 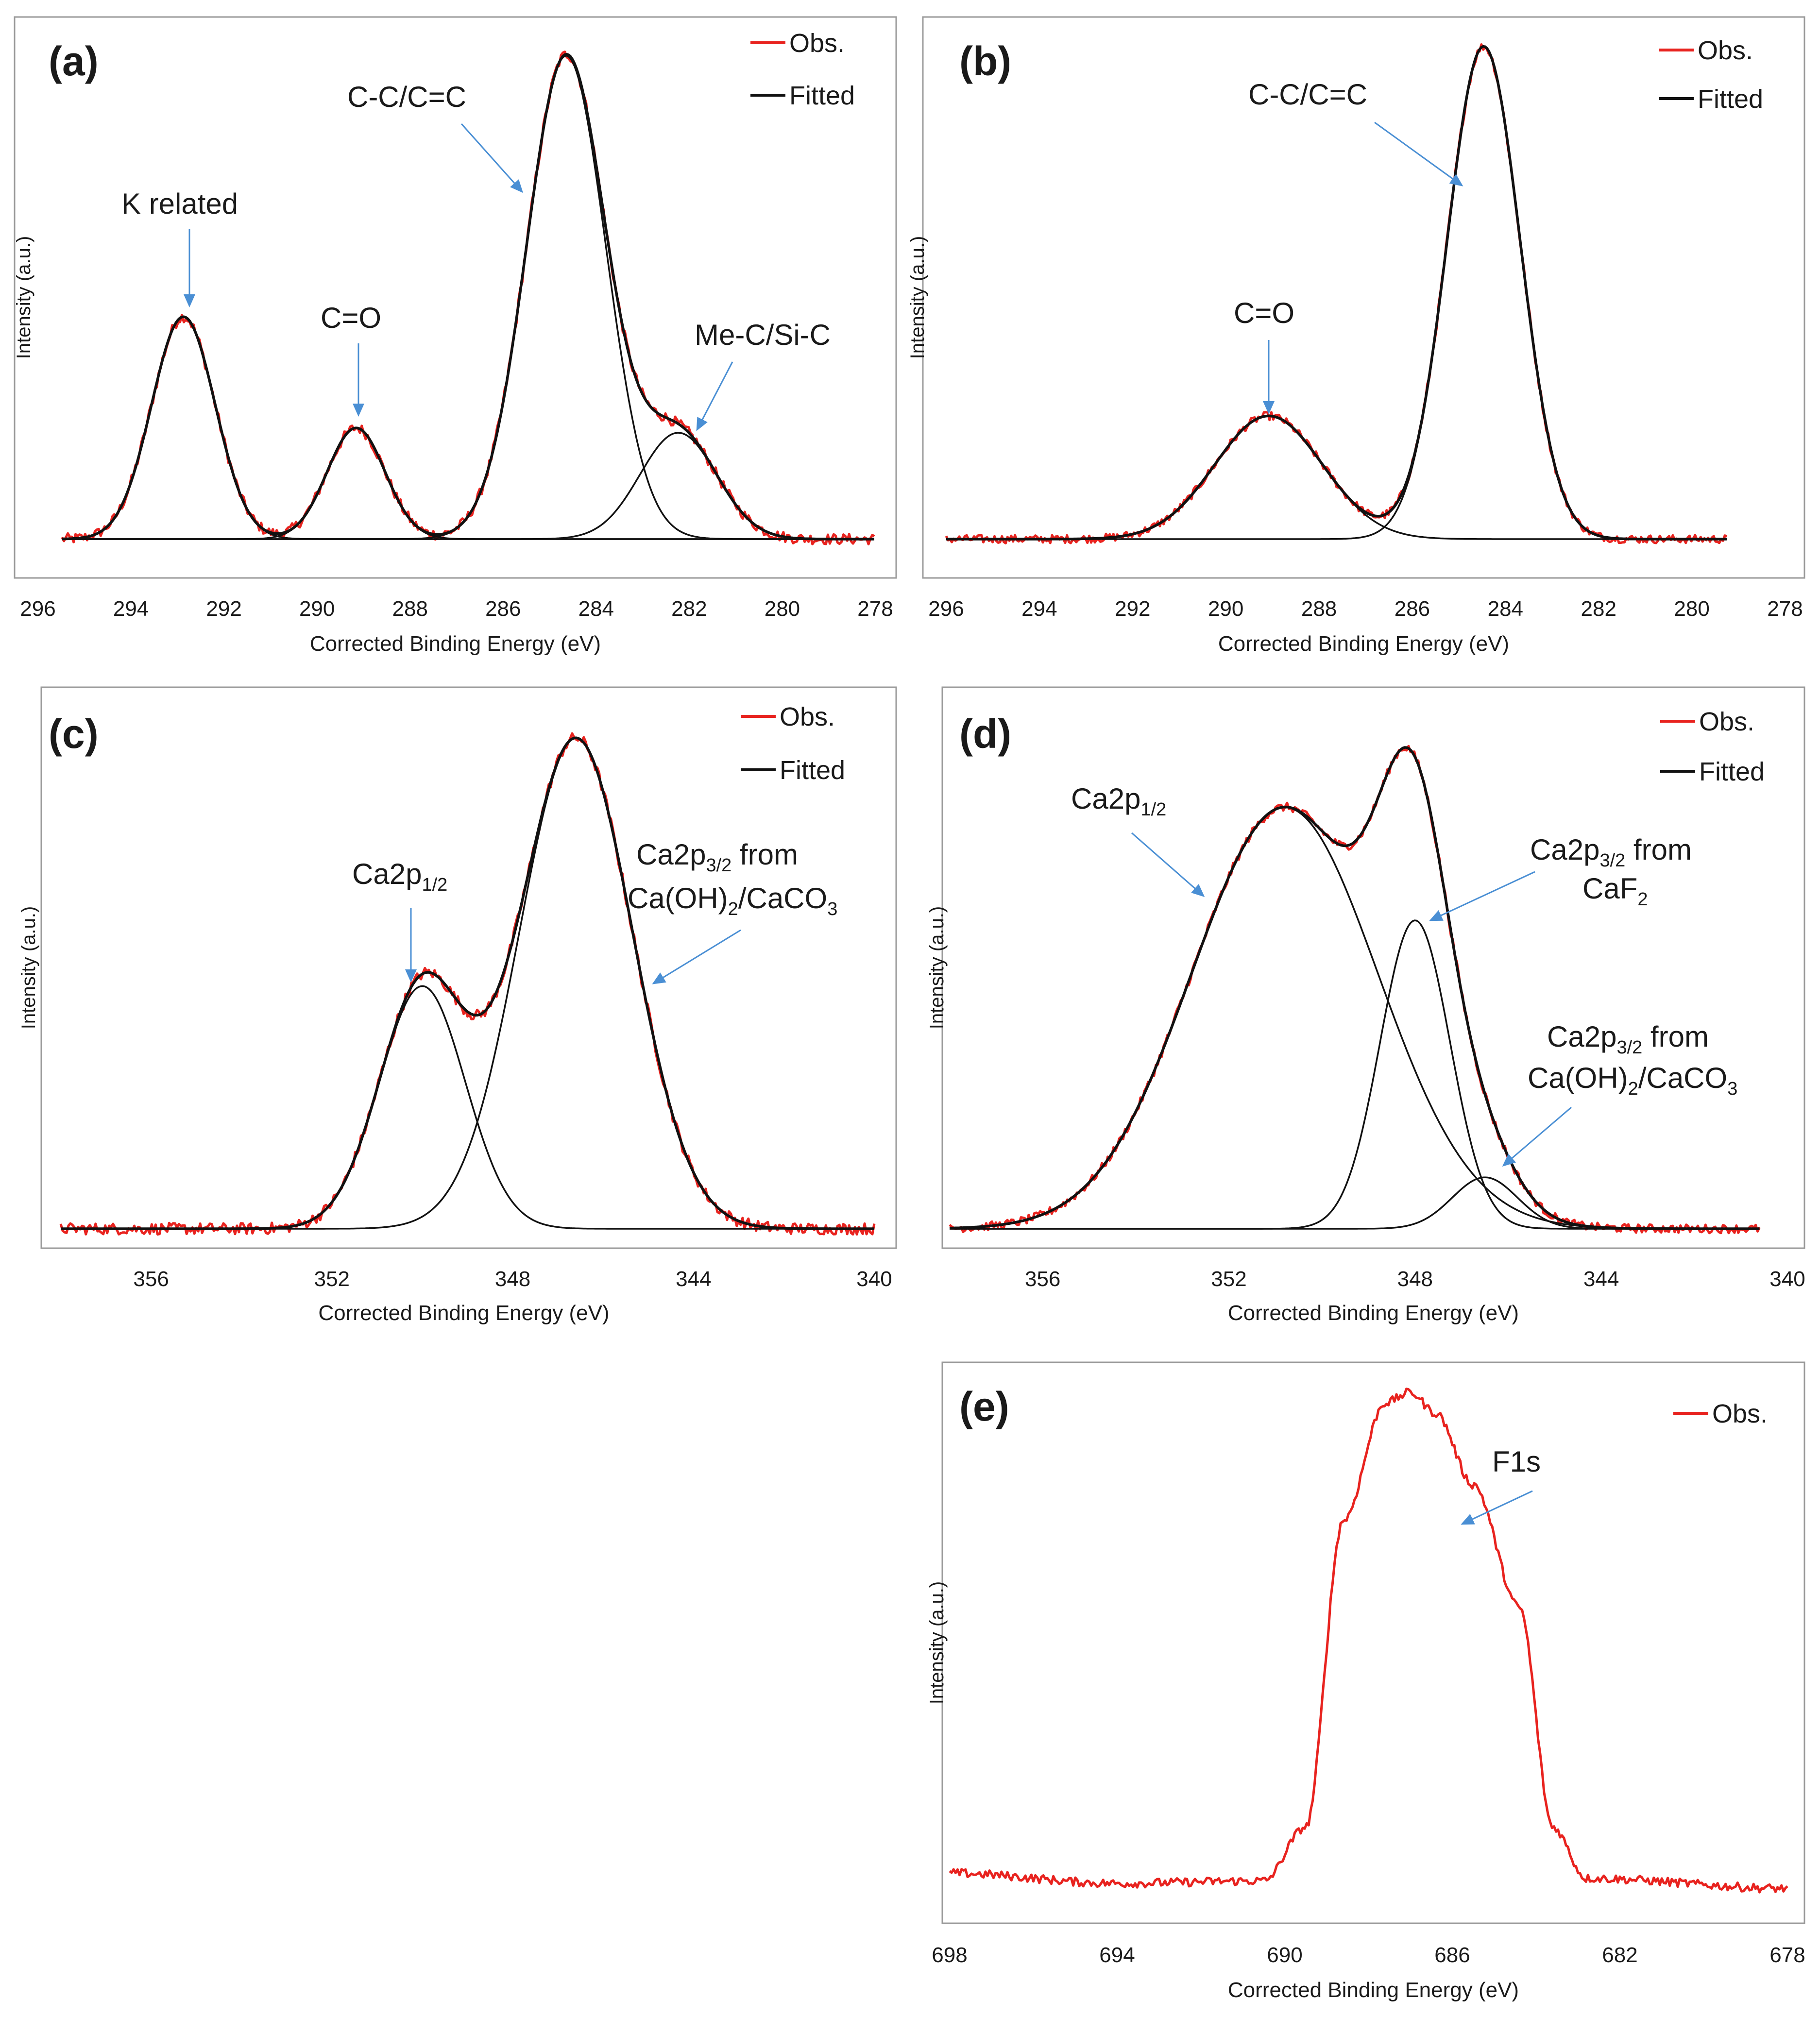 What do you see at coordinates (678, 898) in the screenshot?
I see `annotation-text-part: Ca(OH)` at bounding box center [678, 898].